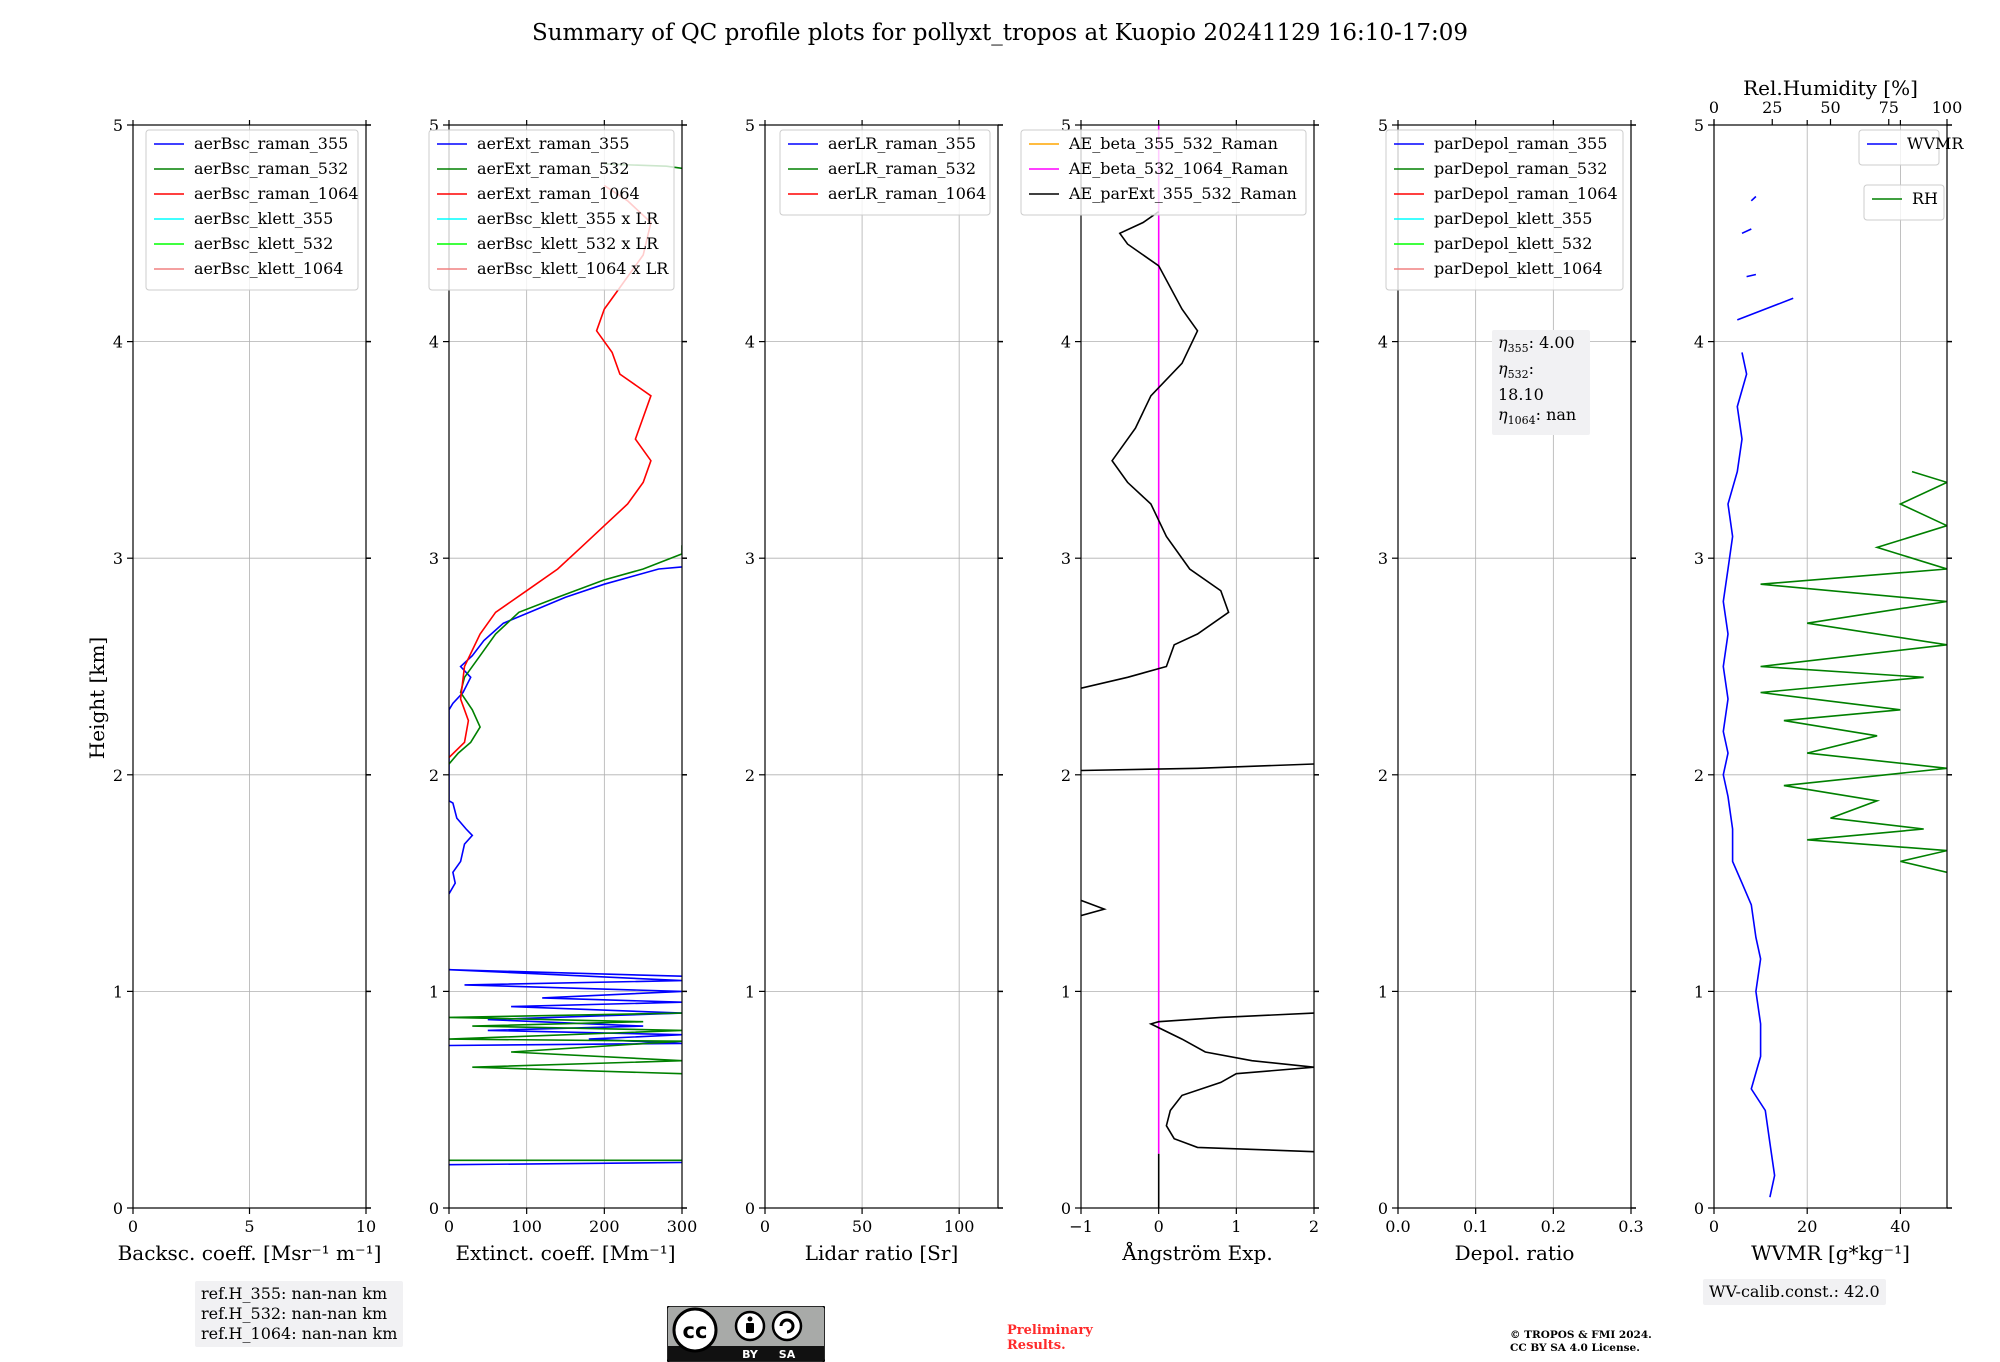 The width and height of the screenshot is (2000, 1362). What do you see at coordinates (1853, 672) in the screenshot?
I see `series-line-RH` at bounding box center [1853, 672].